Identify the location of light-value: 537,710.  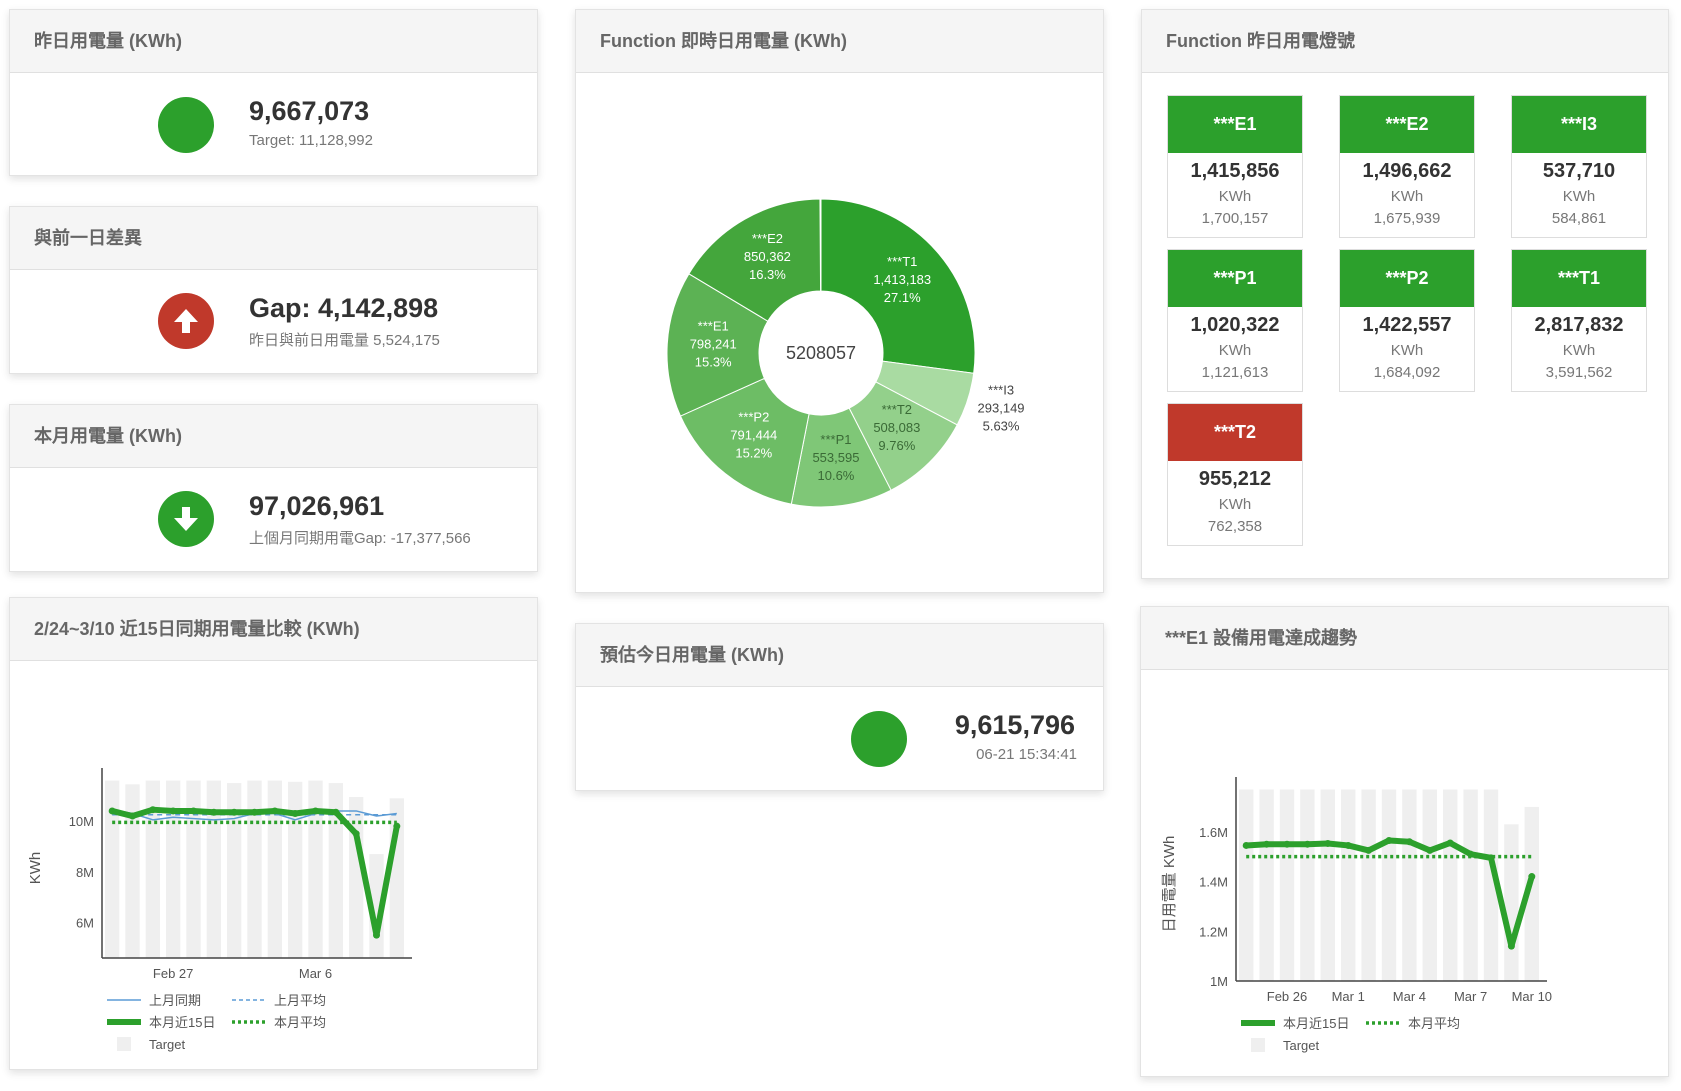
(1579, 171).